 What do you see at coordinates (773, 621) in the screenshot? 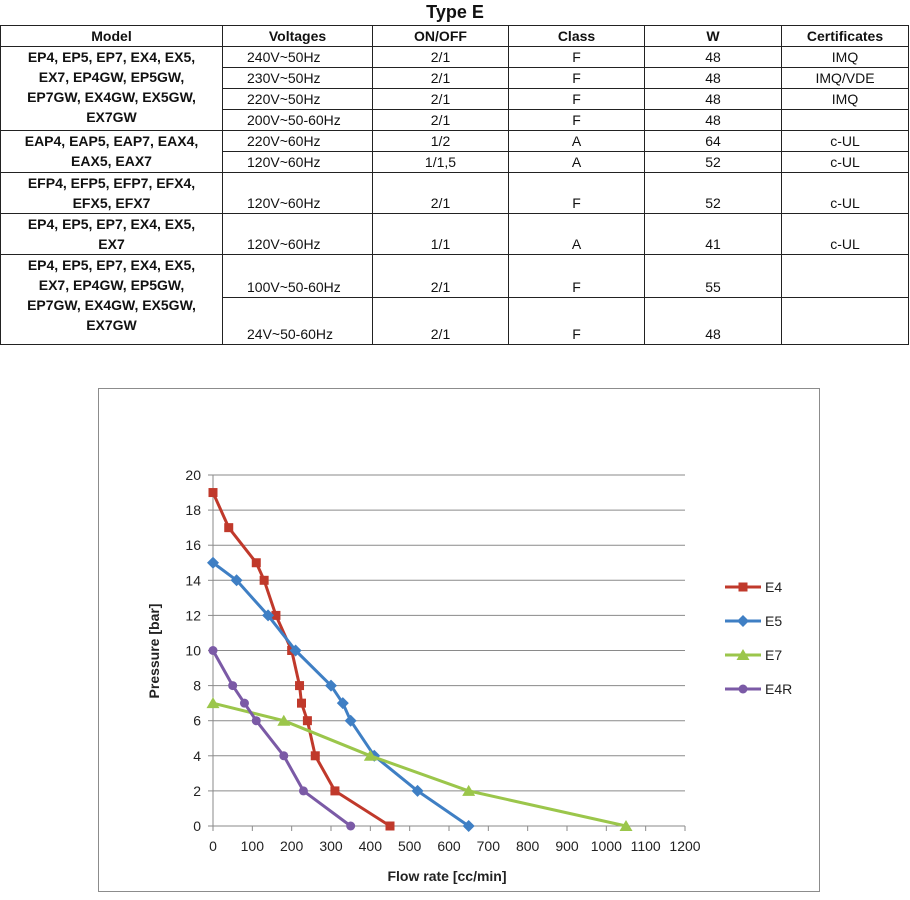
I see `legend-label: E5` at bounding box center [773, 621].